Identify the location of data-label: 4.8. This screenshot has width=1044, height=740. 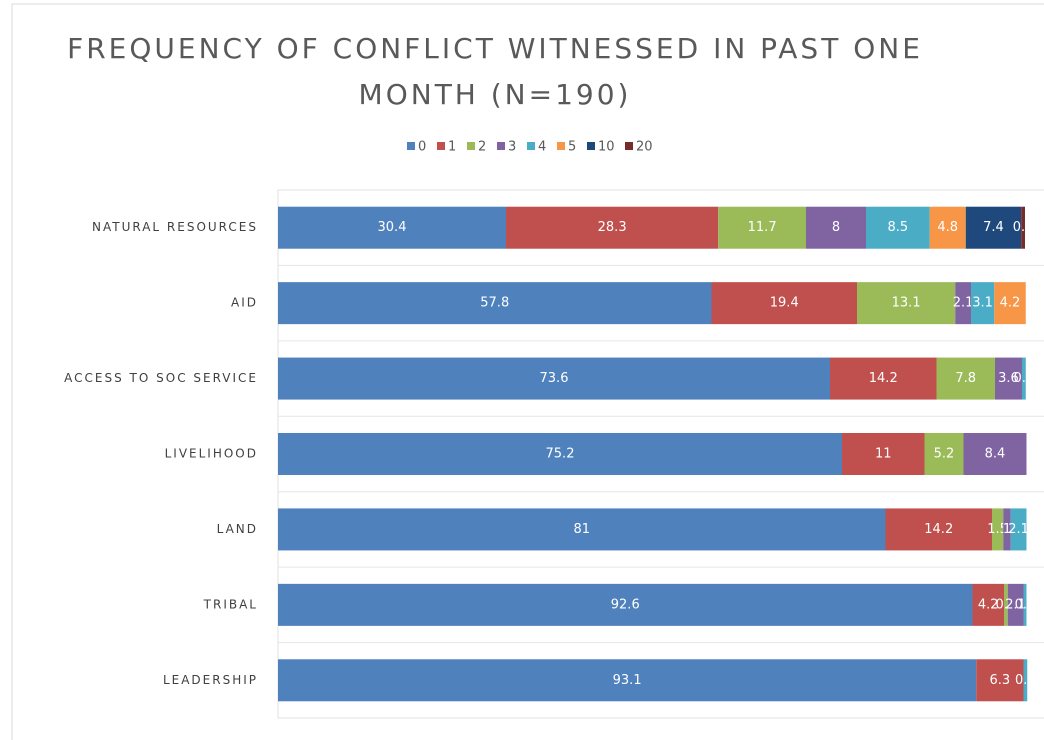
(947, 227).